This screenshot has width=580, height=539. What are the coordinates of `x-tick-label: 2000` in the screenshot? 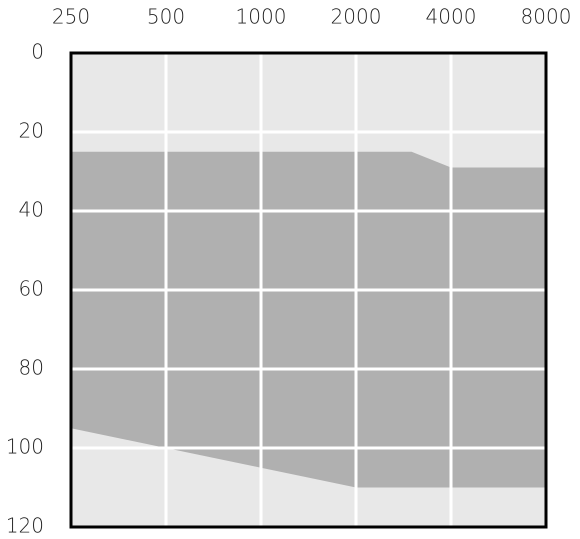 It's located at (356, 17).